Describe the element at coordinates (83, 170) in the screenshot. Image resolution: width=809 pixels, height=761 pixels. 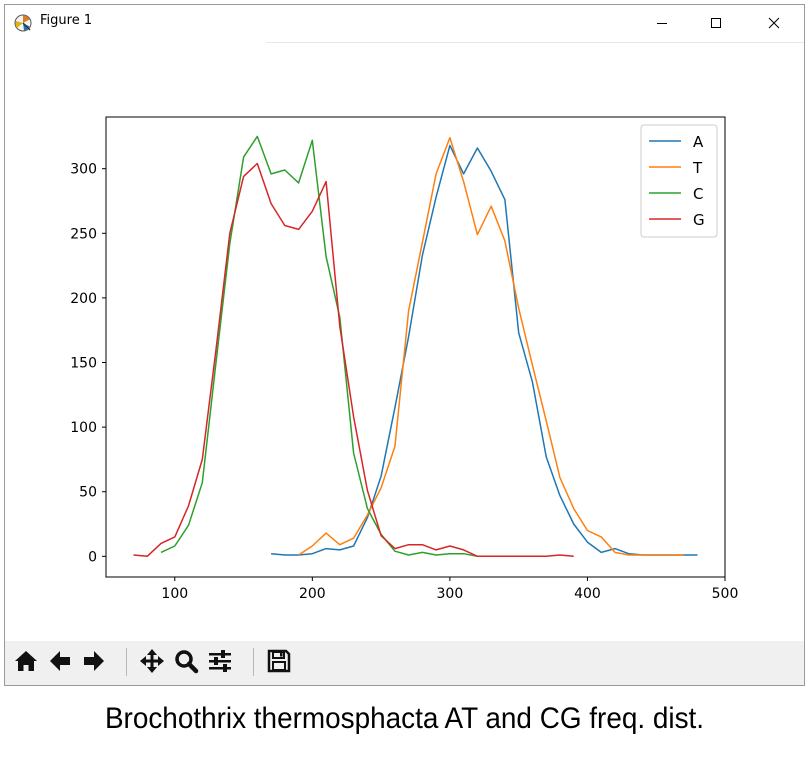
I see `y-tick-label: 300` at that location.